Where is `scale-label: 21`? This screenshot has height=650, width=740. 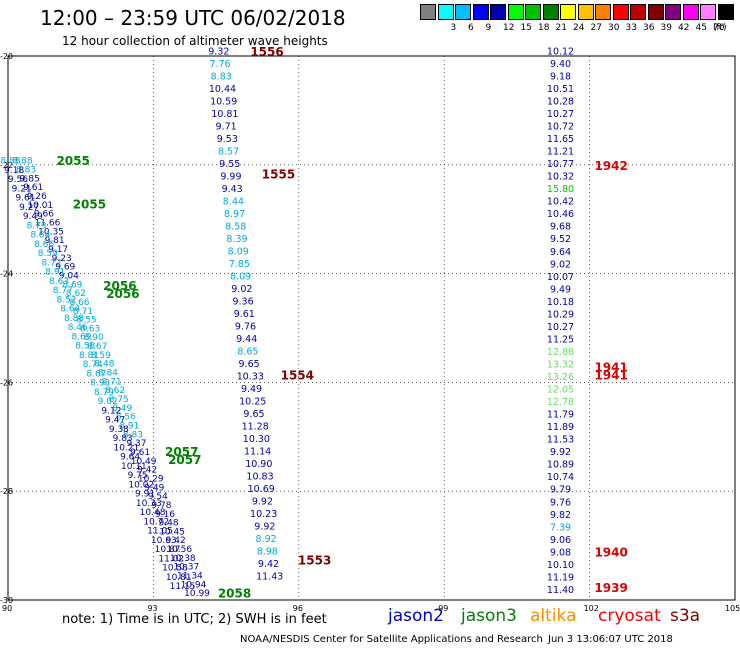
scale-label: 21 is located at coordinates (561, 28).